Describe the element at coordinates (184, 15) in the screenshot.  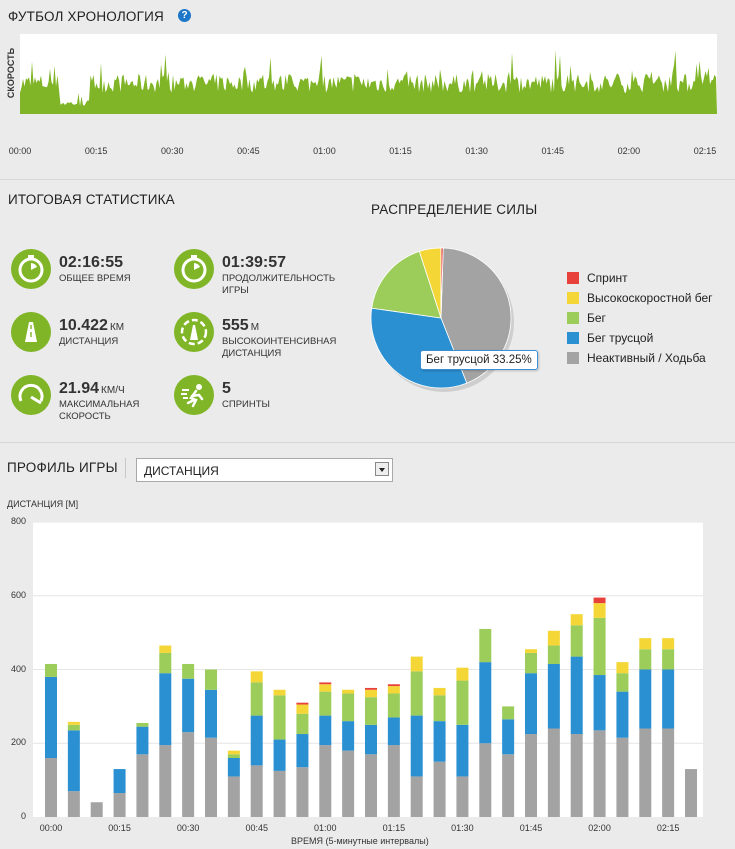
I see `question-icon: ?` at that location.